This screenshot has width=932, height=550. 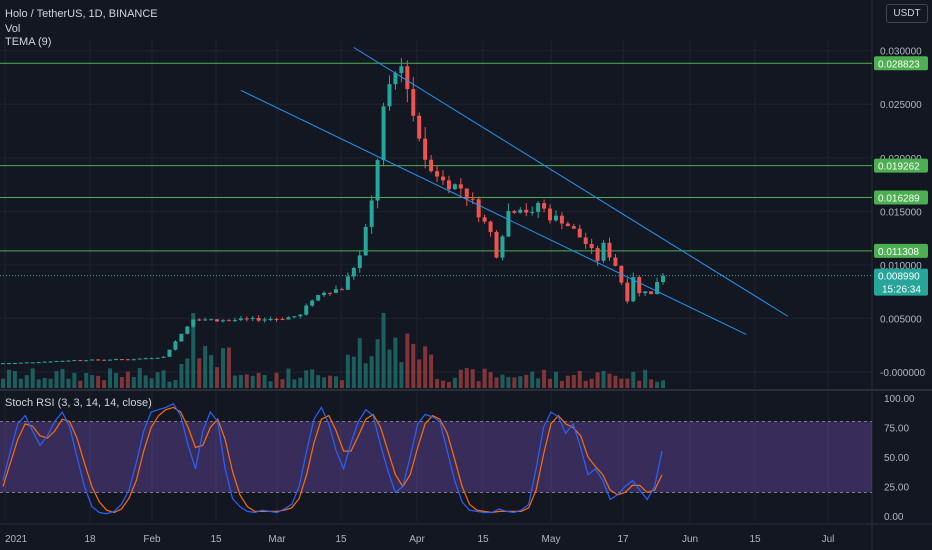 What do you see at coordinates (901, 266) in the screenshot?
I see `price-tick-label: 0.010000` at bounding box center [901, 266].